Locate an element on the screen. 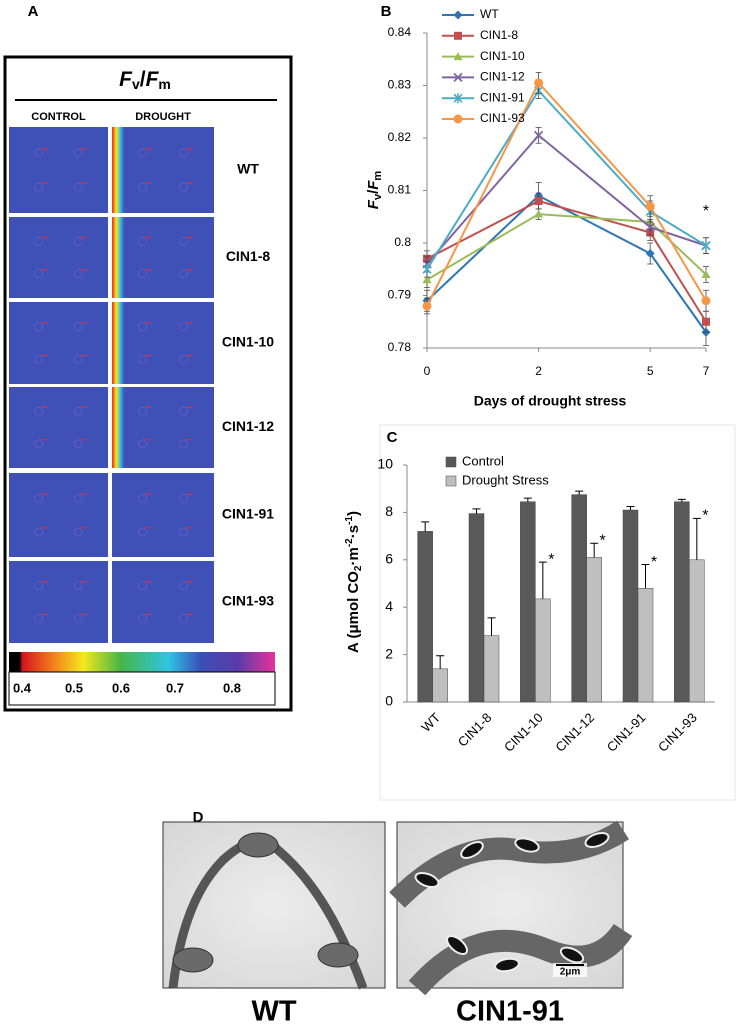 This screenshot has width=738, height=1033. annotation: * is located at coordinates (551, 559).